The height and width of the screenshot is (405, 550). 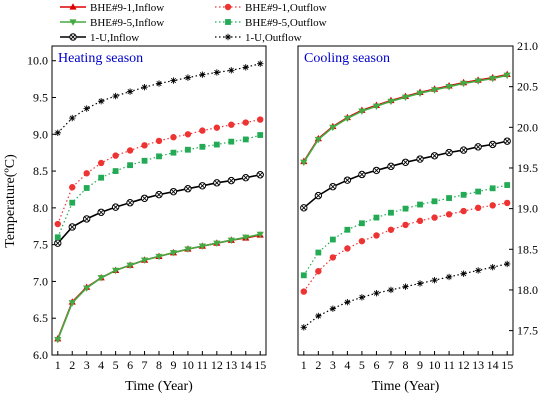 I want to click on y-tick-label: 20.0, so click(x=527, y=127).